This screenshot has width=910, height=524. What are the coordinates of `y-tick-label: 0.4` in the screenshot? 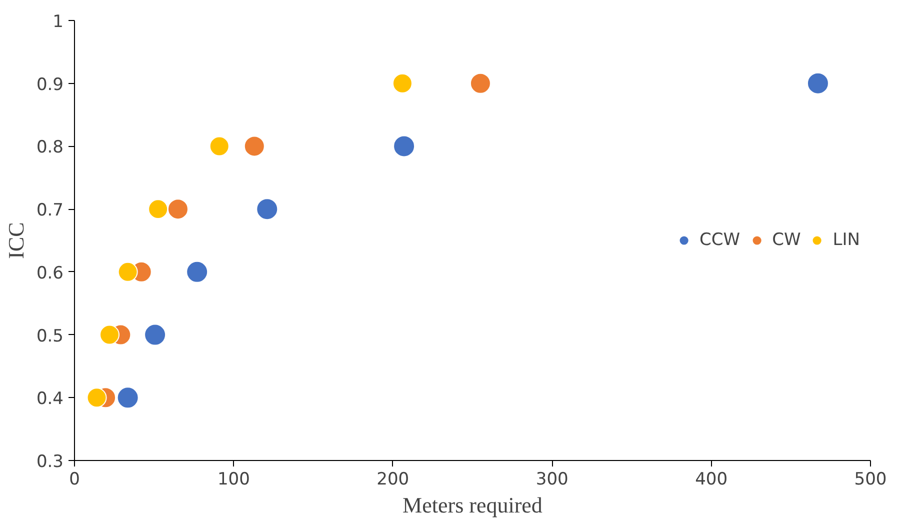 It's located at (50, 399).